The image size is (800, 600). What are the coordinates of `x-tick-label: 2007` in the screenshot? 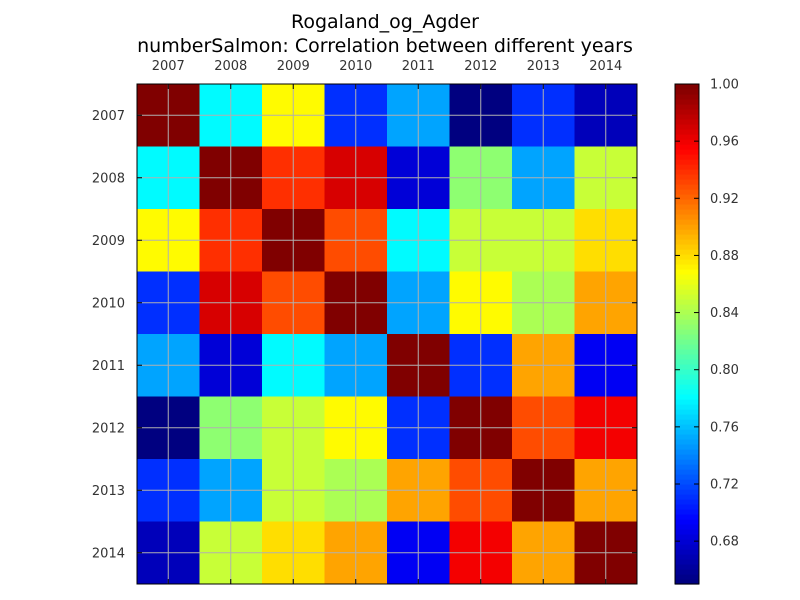 It's located at (168, 66).